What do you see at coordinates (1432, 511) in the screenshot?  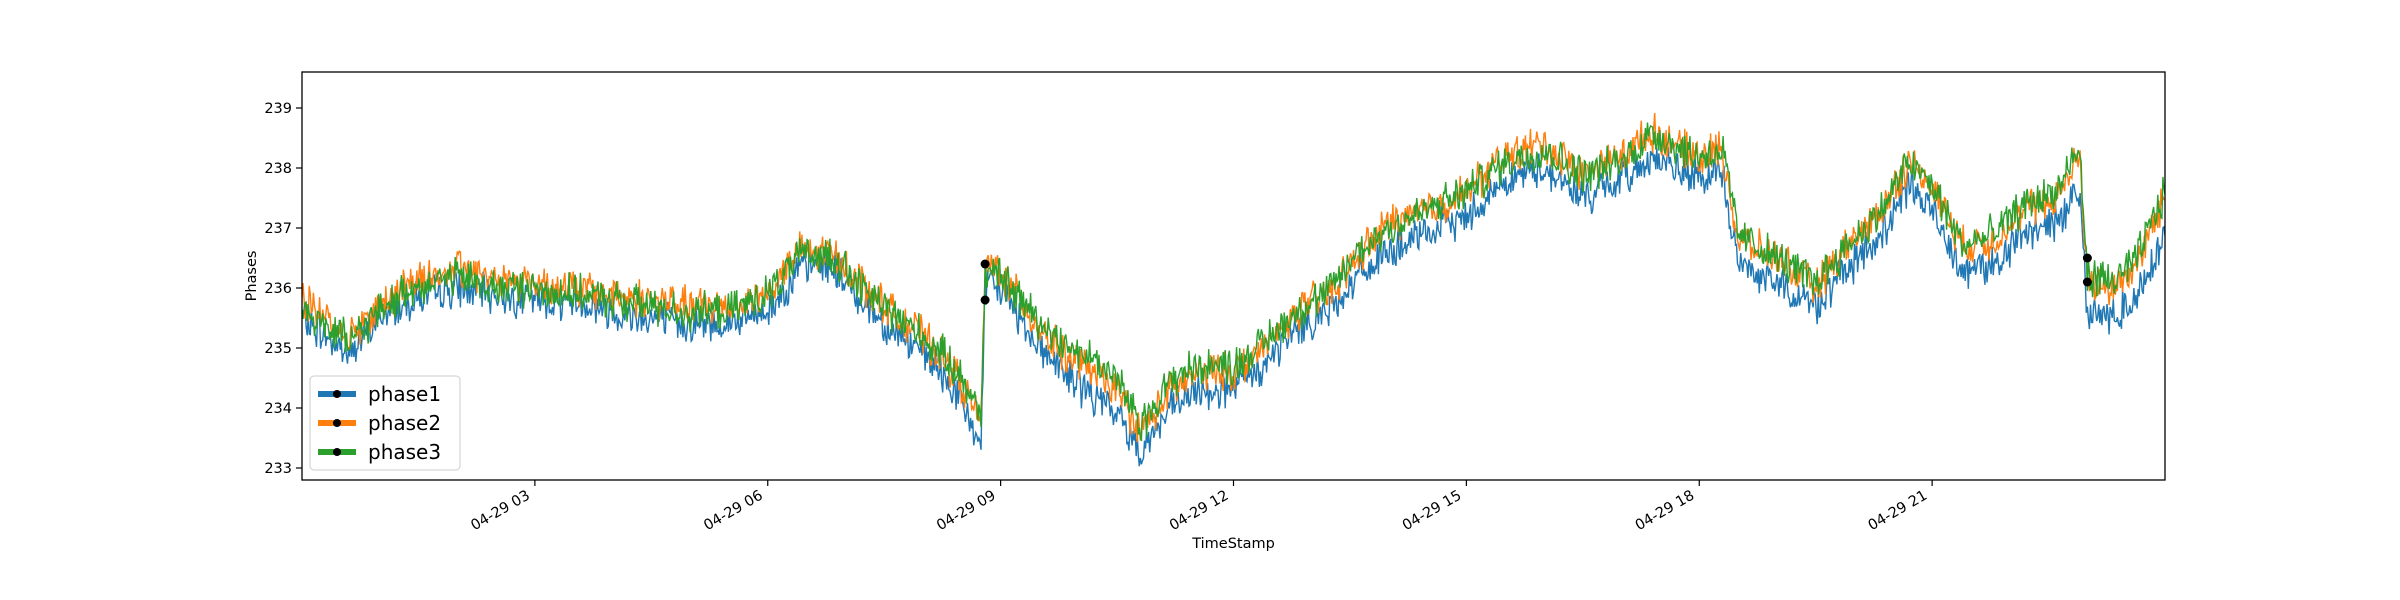 I see `x-tick-label: 04-29 15` at bounding box center [1432, 511].